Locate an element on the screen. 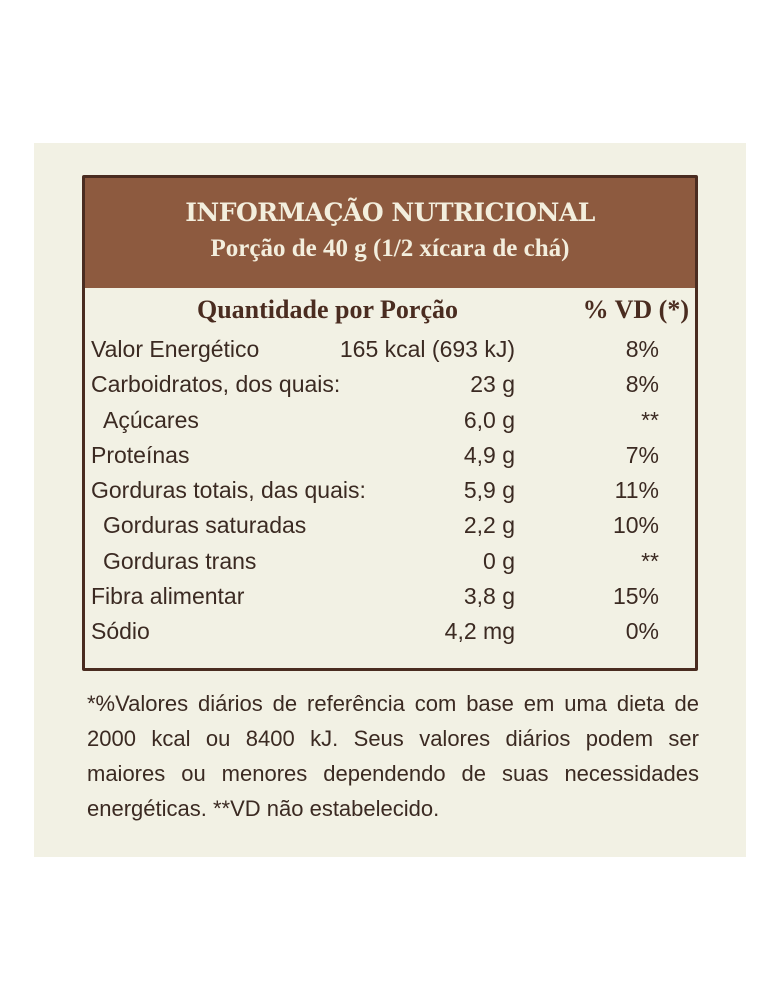 This screenshot has height=1000, width=780. column-headers: Quantidade por Porção % VD (*) is located at coordinates (390, 310).